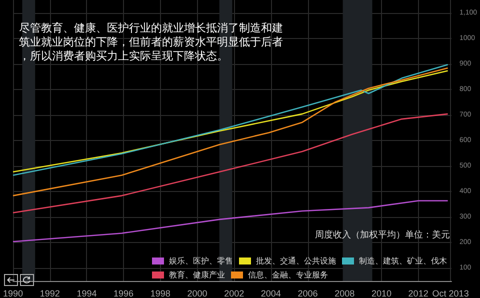 Image resolution: width=480 pixels, height=298 pixels. What do you see at coordinates (288, 275) in the screenshot?
I see `legend-label: 信息、金融、专业服务` at bounding box center [288, 275].